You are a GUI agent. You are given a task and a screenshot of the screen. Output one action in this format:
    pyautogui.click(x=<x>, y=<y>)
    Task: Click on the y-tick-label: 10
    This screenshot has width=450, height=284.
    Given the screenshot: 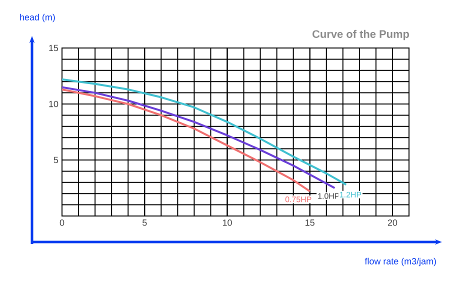 What is the action you would take?
    pyautogui.click(x=53, y=104)
    